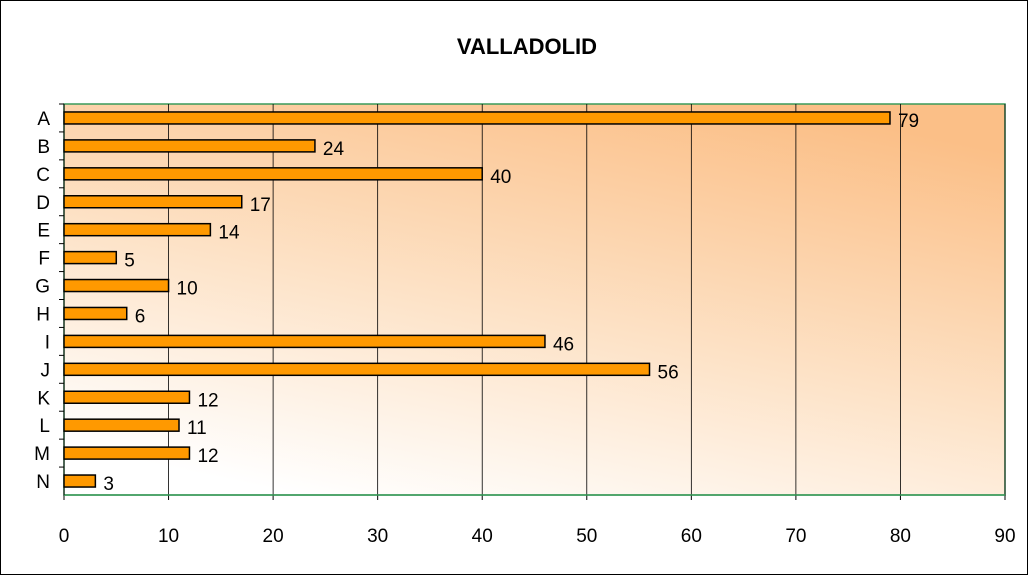 The height and width of the screenshot is (576, 1029). I want to click on value-label: 11, so click(197, 428).